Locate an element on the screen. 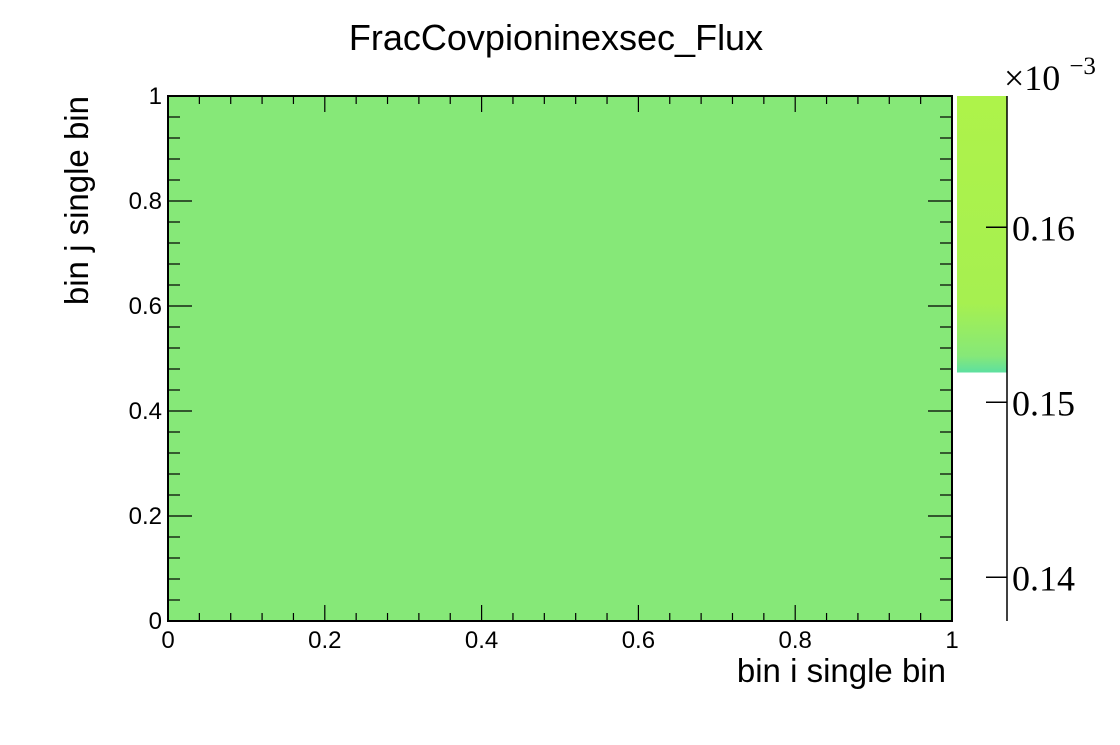  colorbar-tick-label: 0.15 is located at coordinates (1043, 403).